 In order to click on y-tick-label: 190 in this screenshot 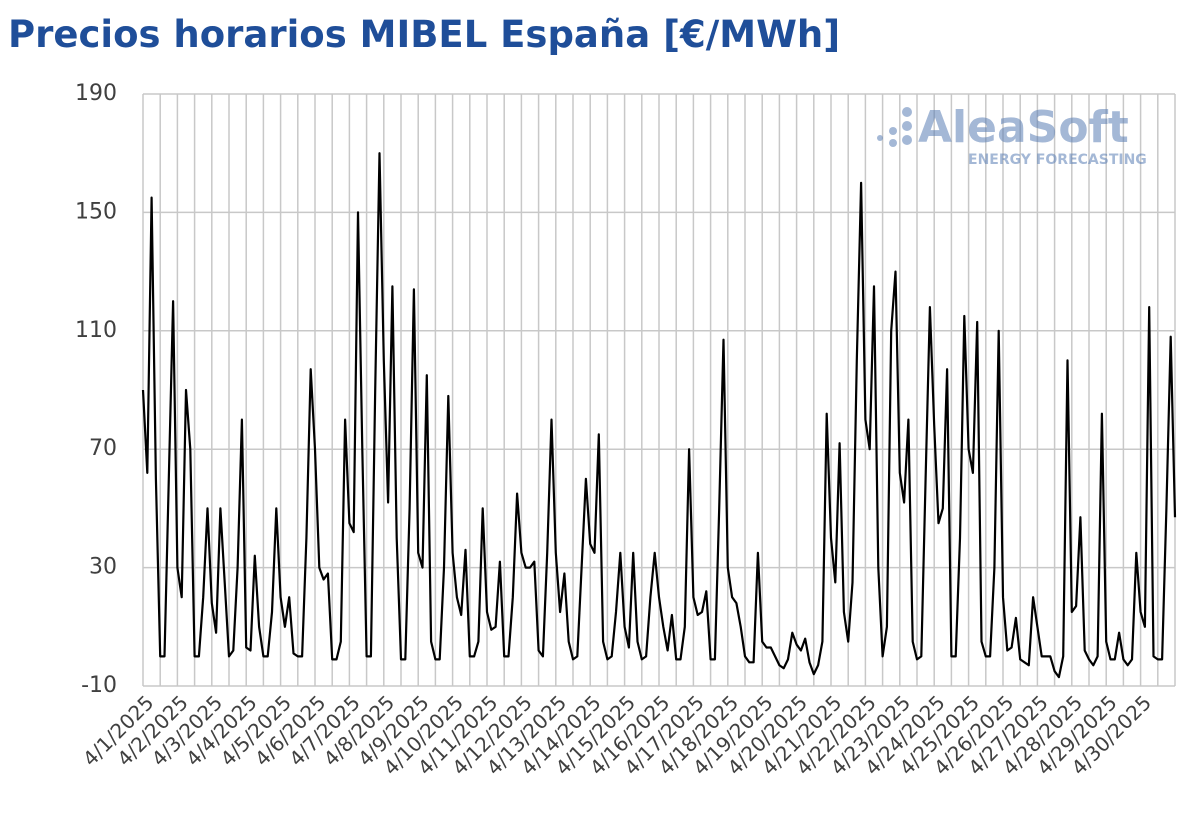, I will do `click(96, 93)`.